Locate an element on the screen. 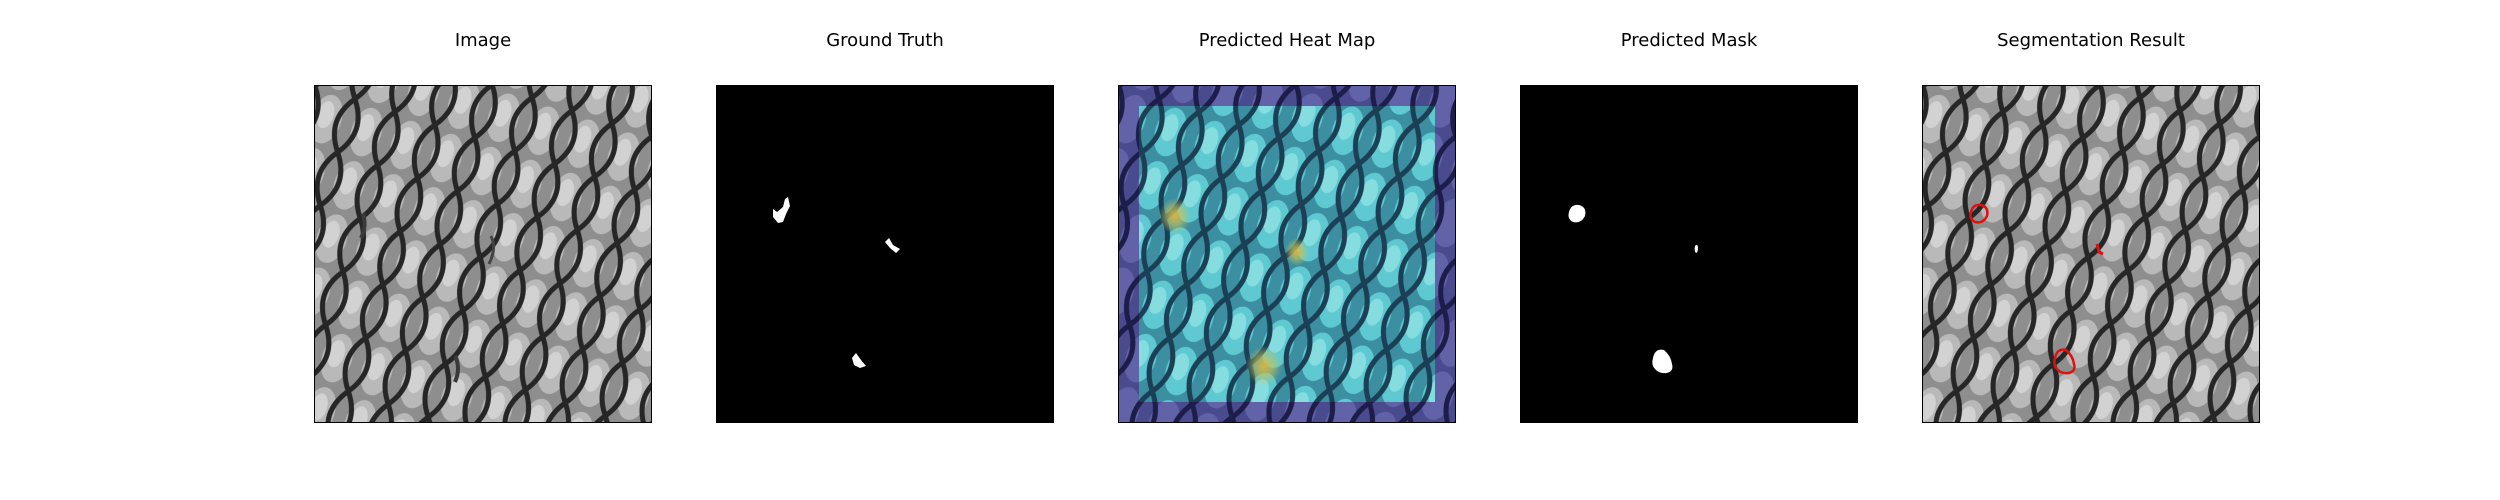 The width and height of the screenshot is (2500, 500). panel-title: Segmentation Result is located at coordinates (2091, 40).